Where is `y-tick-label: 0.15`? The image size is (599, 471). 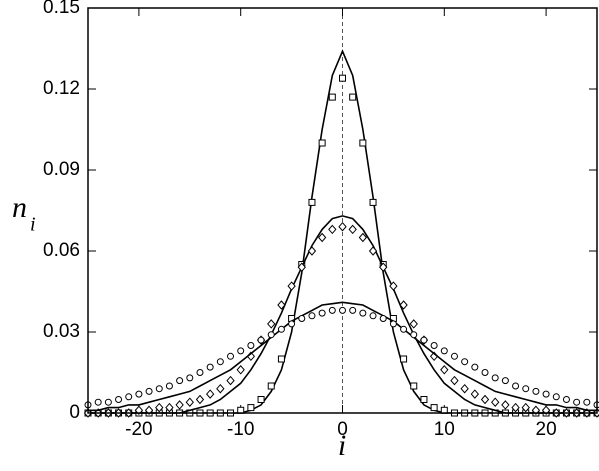 y-tick-label: 0.15 is located at coordinates (61, 9).